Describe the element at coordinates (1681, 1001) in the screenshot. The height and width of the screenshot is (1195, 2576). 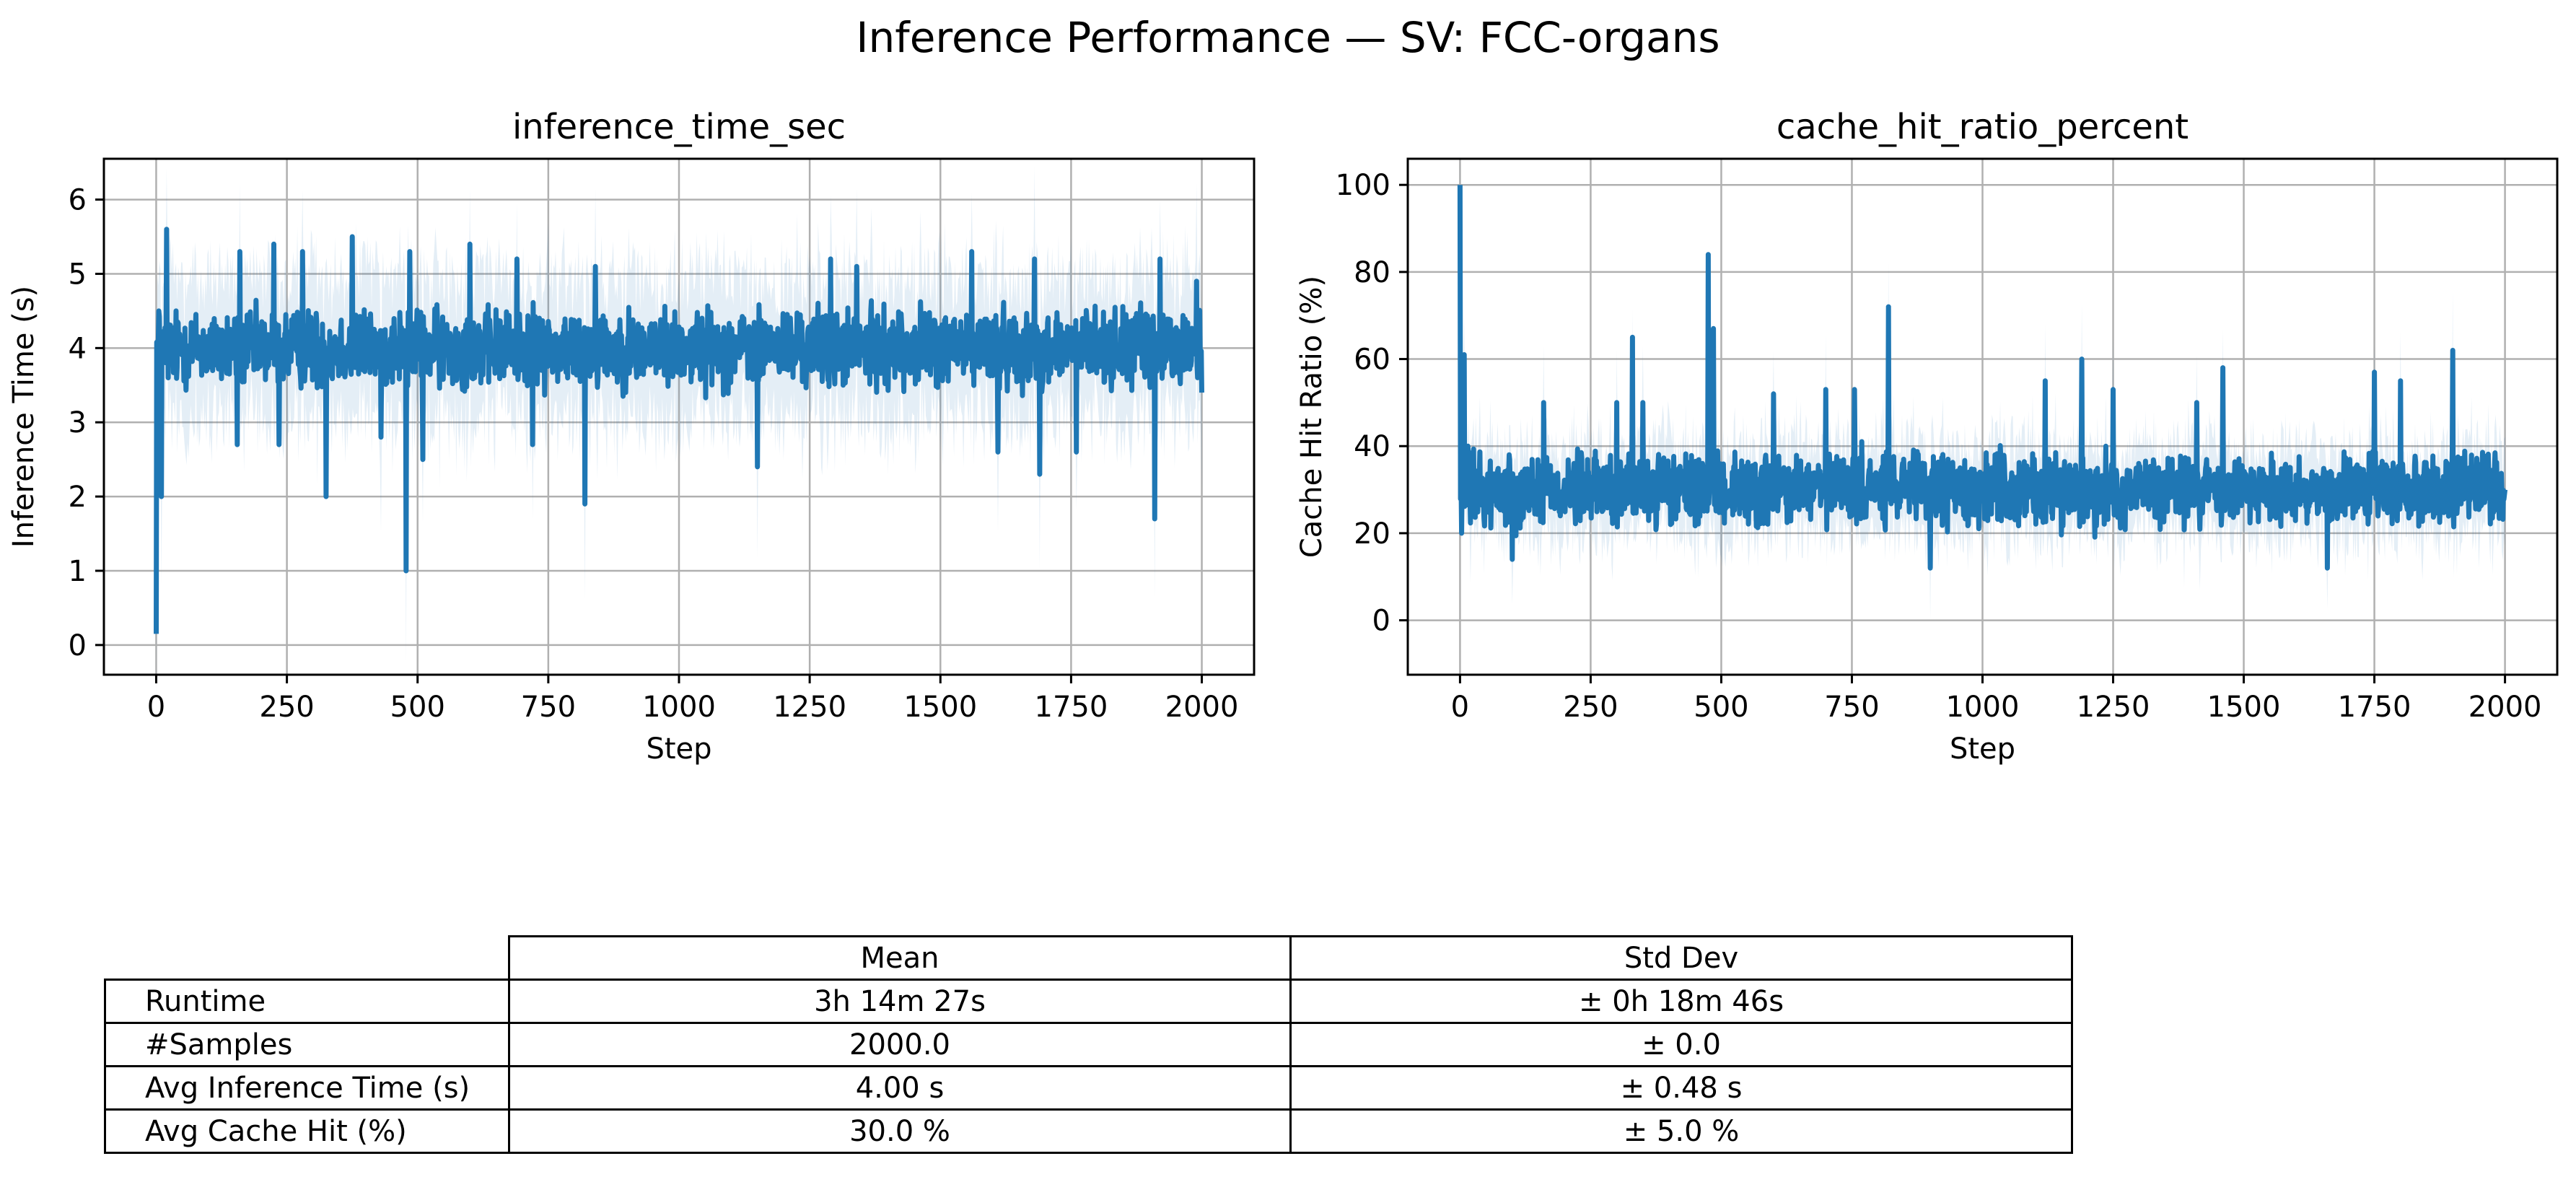
I see `std-cell: ± 0h 18m 46s` at that location.